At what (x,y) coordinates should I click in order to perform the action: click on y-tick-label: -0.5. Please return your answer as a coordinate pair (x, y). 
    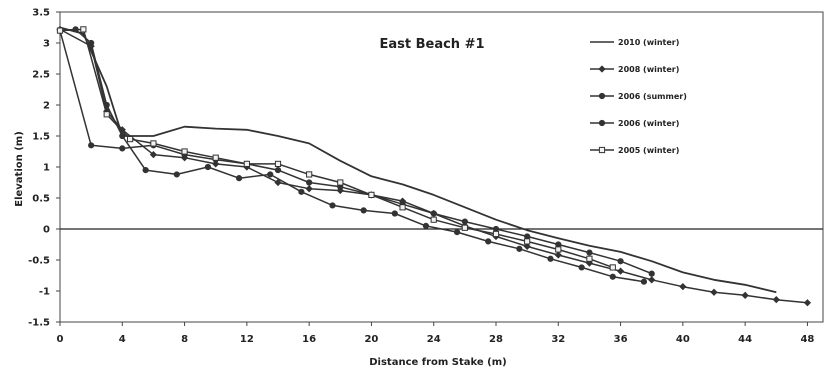
    Looking at the image, I should click on (39, 261).